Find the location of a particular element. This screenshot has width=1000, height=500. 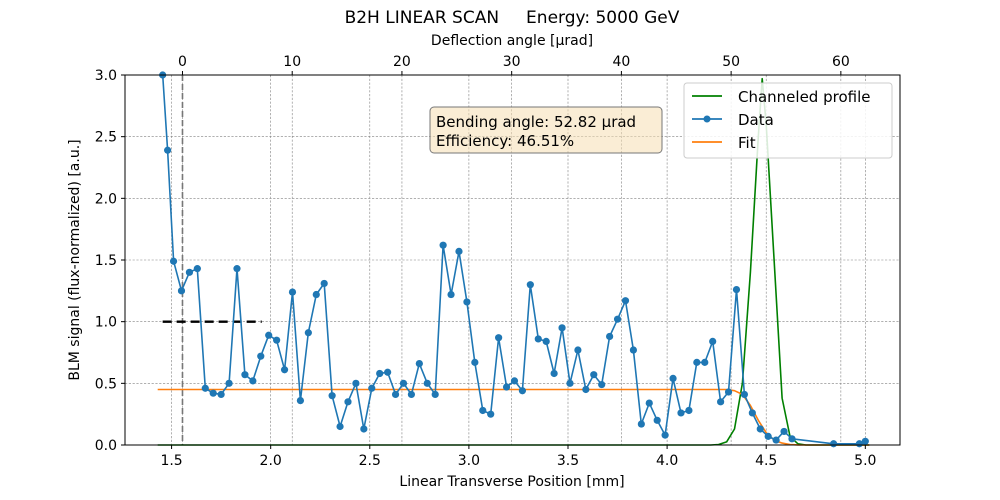

annotation-line-2: Efficiency: 46.51% is located at coordinates (505, 141).